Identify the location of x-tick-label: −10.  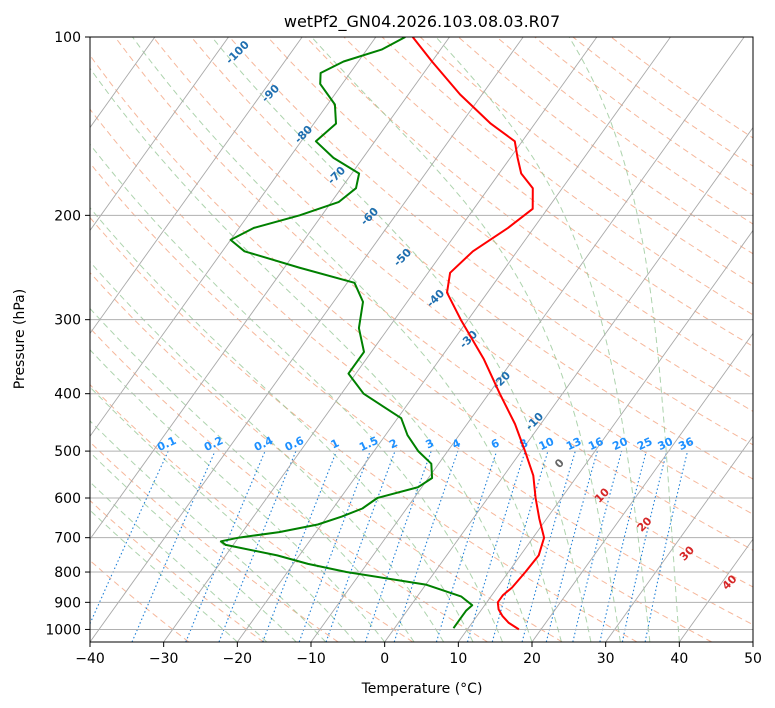
(311, 659).